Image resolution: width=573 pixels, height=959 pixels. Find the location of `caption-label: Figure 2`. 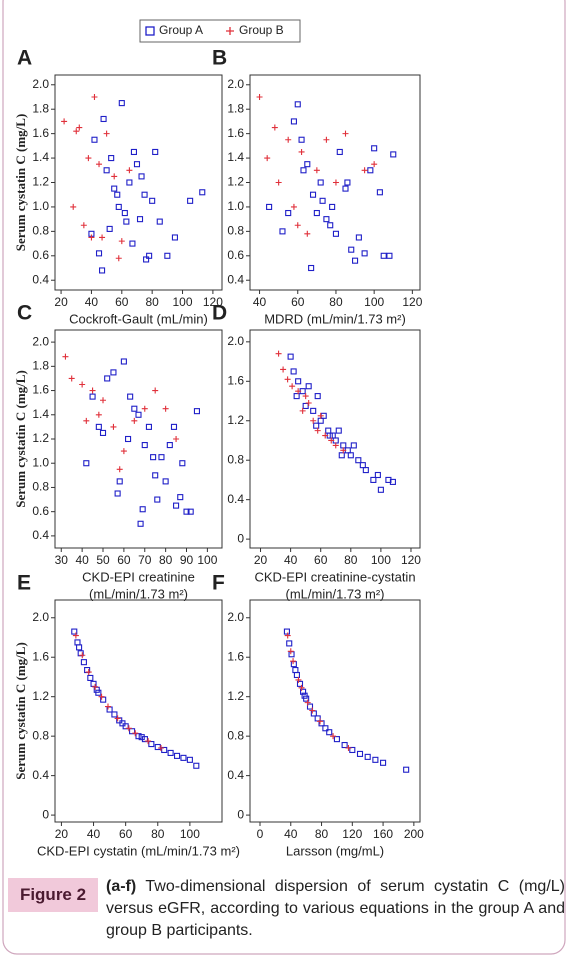

caption-label: Figure 2 is located at coordinates (53, 895).